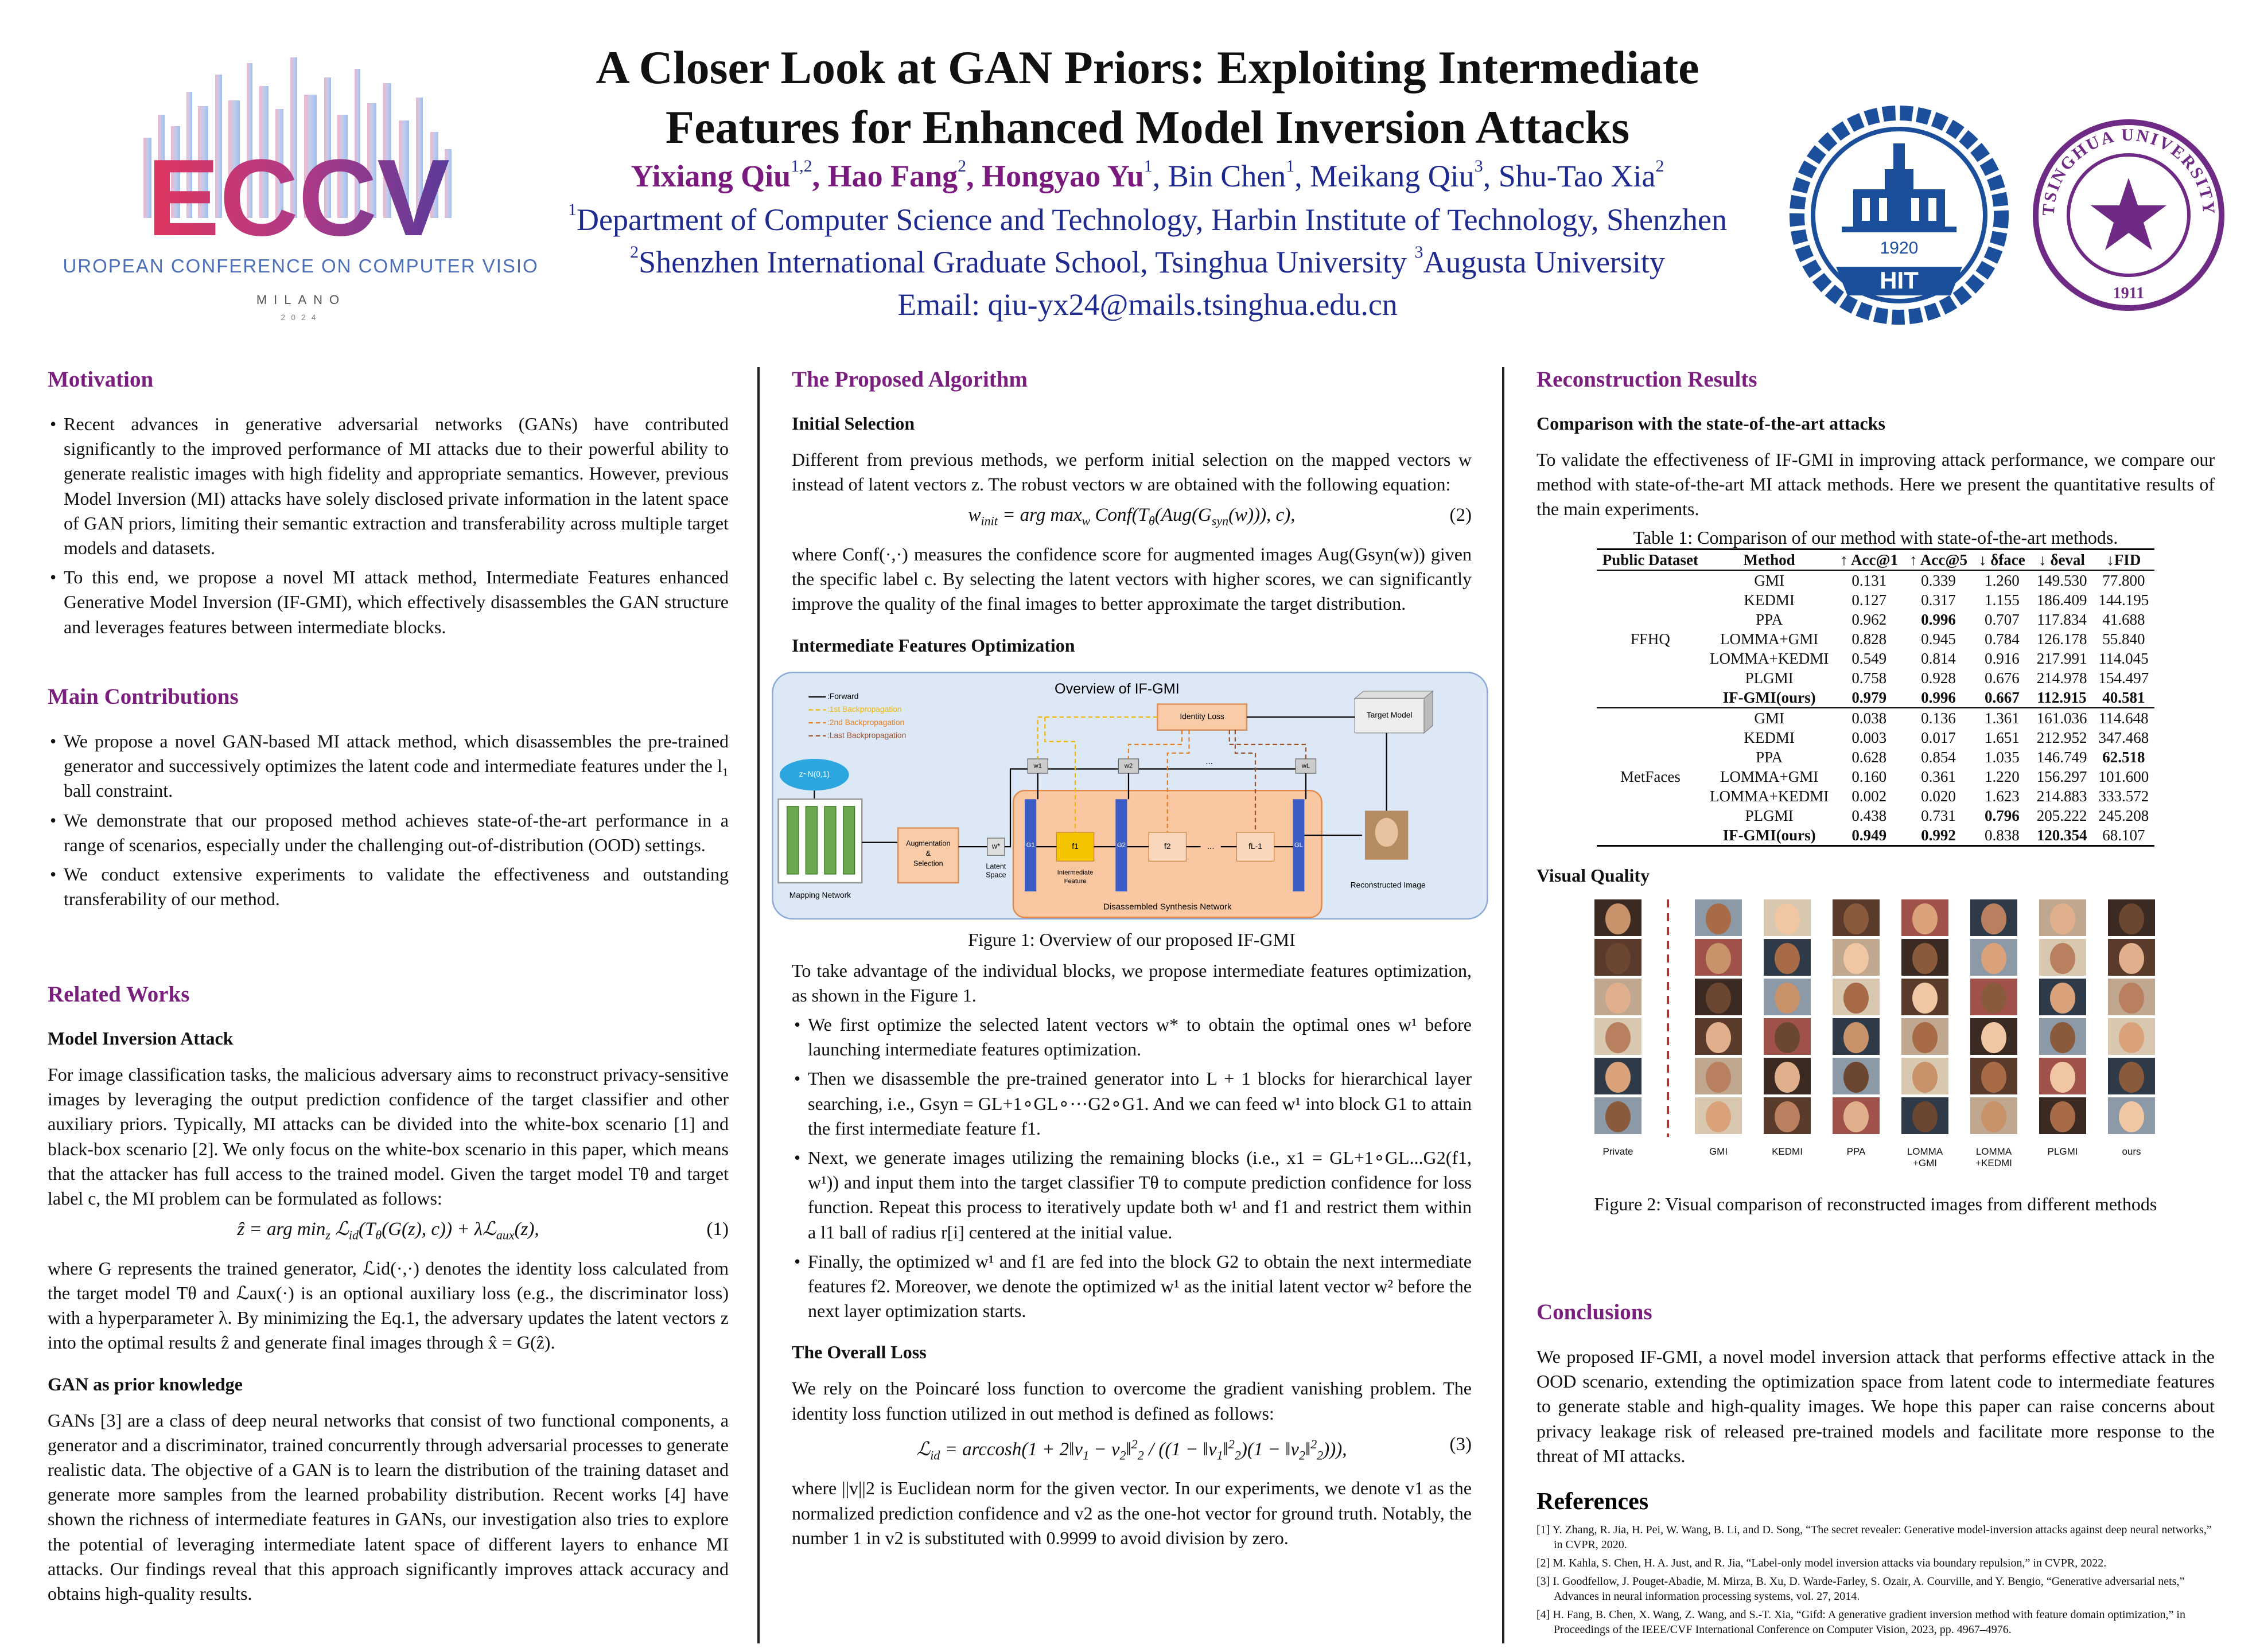 The height and width of the screenshot is (1652, 2260). What do you see at coordinates (1460, 1444) in the screenshot?
I see `equation-number: (3)` at bounding box center [1460, 1444].